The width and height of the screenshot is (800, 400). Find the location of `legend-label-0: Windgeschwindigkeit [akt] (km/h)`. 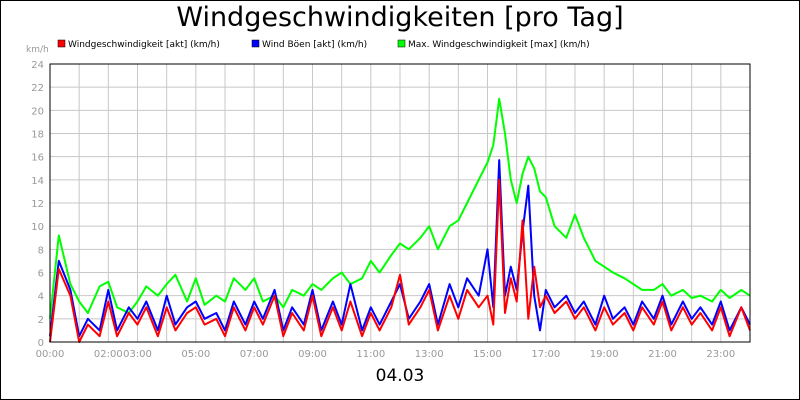

legend-label-0: Windgeschwindigkeit [akt] (km/h) is located at coordinates (144, 45).